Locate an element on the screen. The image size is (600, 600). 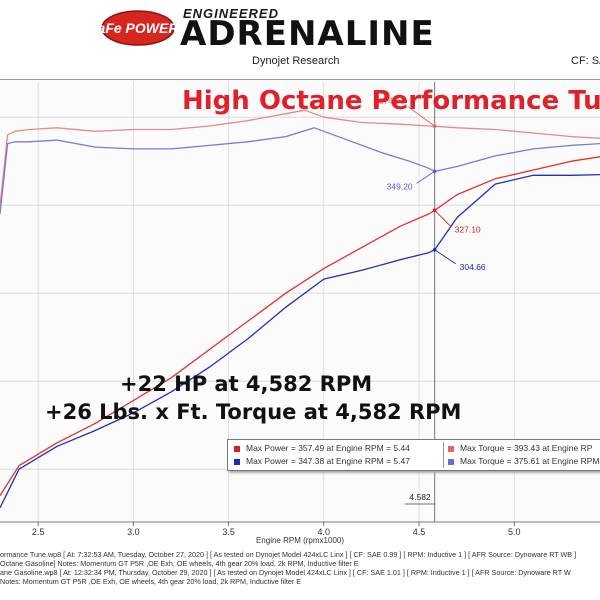
logo-text: aFe POWER is located at coordinates (138, 28).